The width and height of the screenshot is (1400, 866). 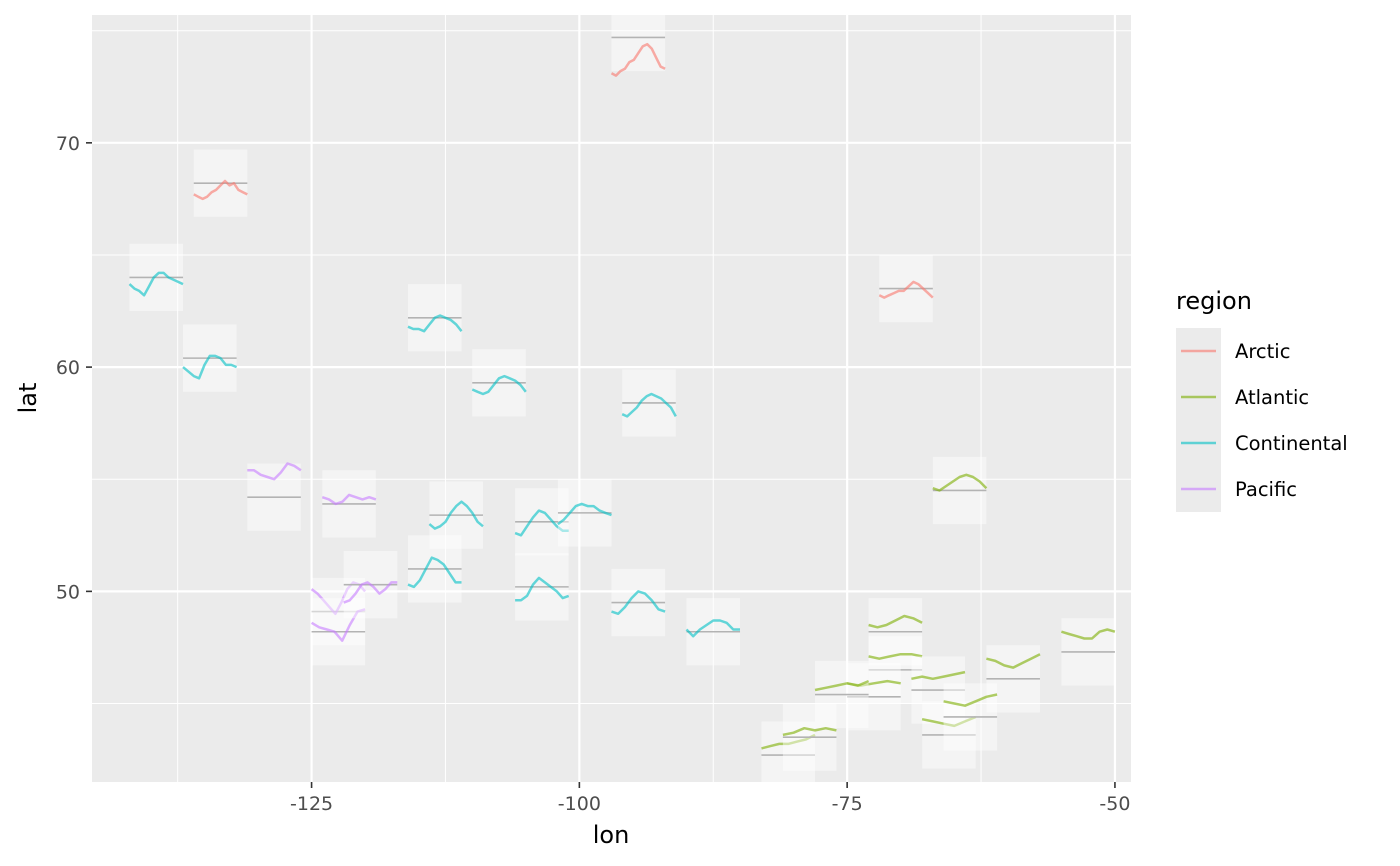 What do you see at coordinates (579, 804) in the screenshot?
I see `x-tick-label: -100` at bounding box center [579, 804].